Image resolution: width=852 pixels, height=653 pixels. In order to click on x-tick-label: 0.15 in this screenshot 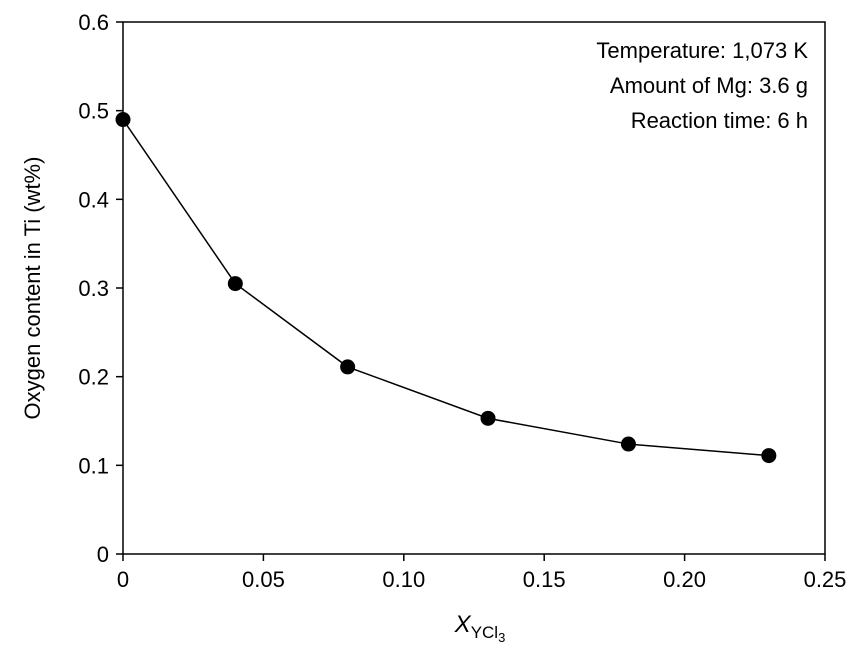, I will do `click(544, 579)`.